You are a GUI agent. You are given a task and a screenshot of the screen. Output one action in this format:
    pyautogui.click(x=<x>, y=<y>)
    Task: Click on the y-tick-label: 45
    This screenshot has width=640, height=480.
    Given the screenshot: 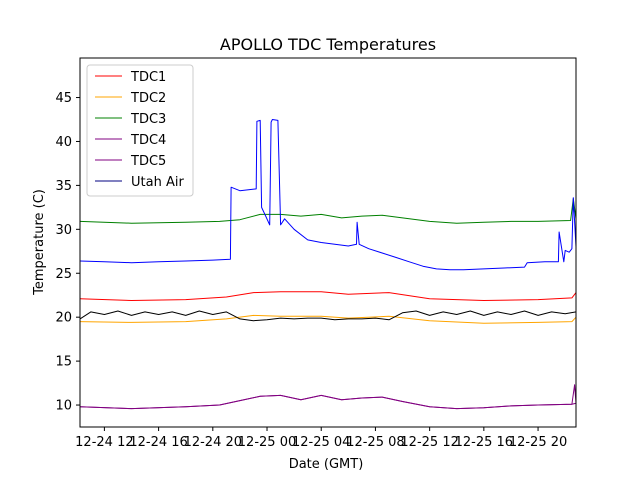 What is the action you would take?
    pyautogui.click(x=63, y=98)
    